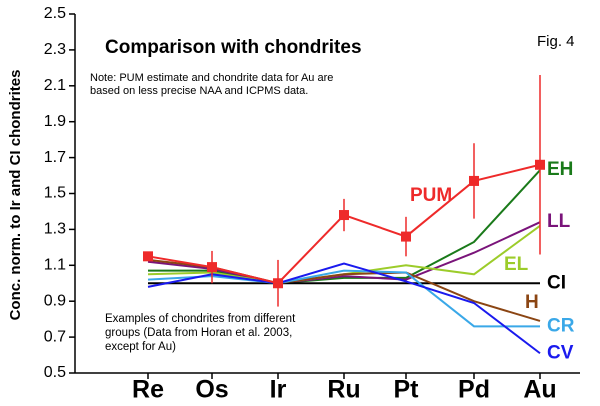  Describe the element at coordinates (55, 372) in the screenshot. I see `y-tick-label: 0.5` at that location.